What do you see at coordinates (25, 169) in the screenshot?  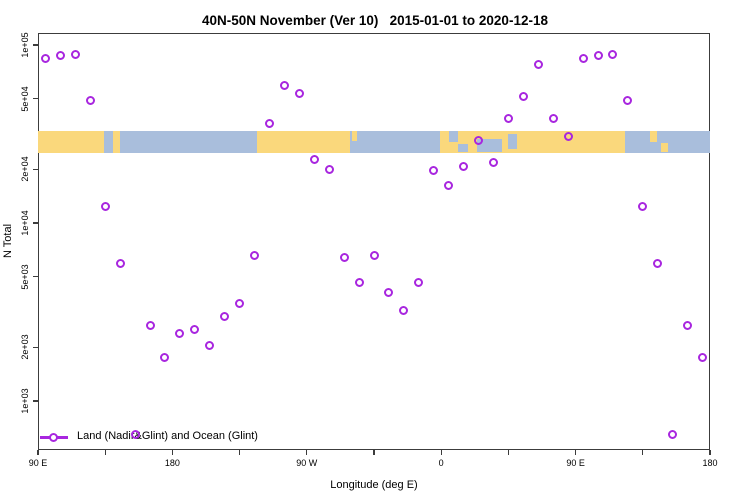 I see `y-tick-label: 2e+04` at bounding box center [25, 169].